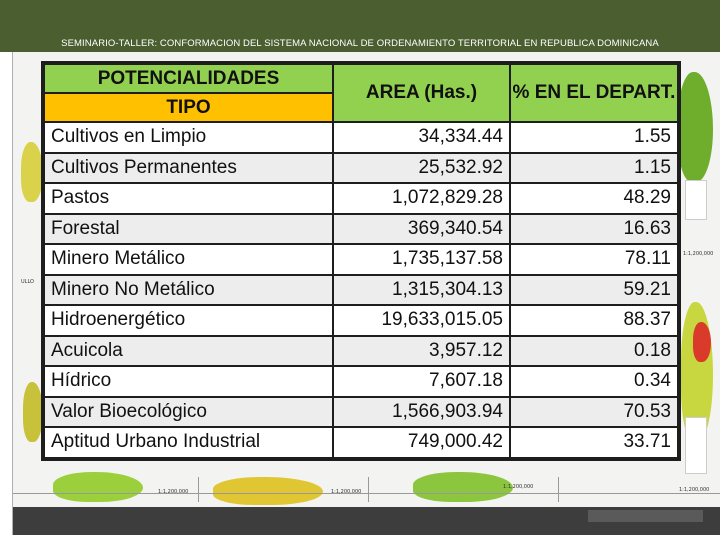  What do you see at coordinates (188, 259) in the screenshot?
I see `cell-tipo: Minero Metálico` at bounding box center [188, 259].